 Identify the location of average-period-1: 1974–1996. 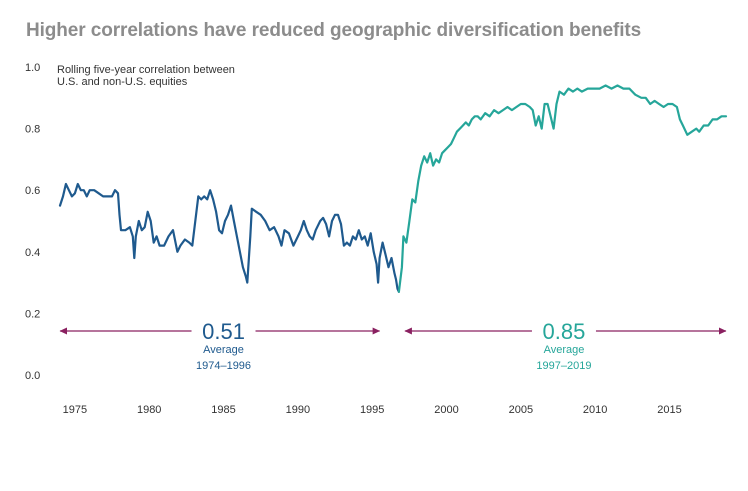
(223, 366).